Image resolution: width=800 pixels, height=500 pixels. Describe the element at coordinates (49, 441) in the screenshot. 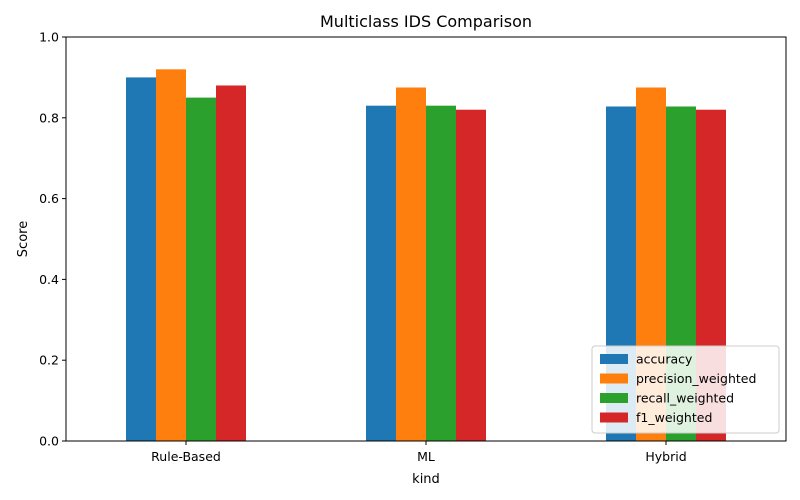

I see `y-tick-label: 0.0` at that location.